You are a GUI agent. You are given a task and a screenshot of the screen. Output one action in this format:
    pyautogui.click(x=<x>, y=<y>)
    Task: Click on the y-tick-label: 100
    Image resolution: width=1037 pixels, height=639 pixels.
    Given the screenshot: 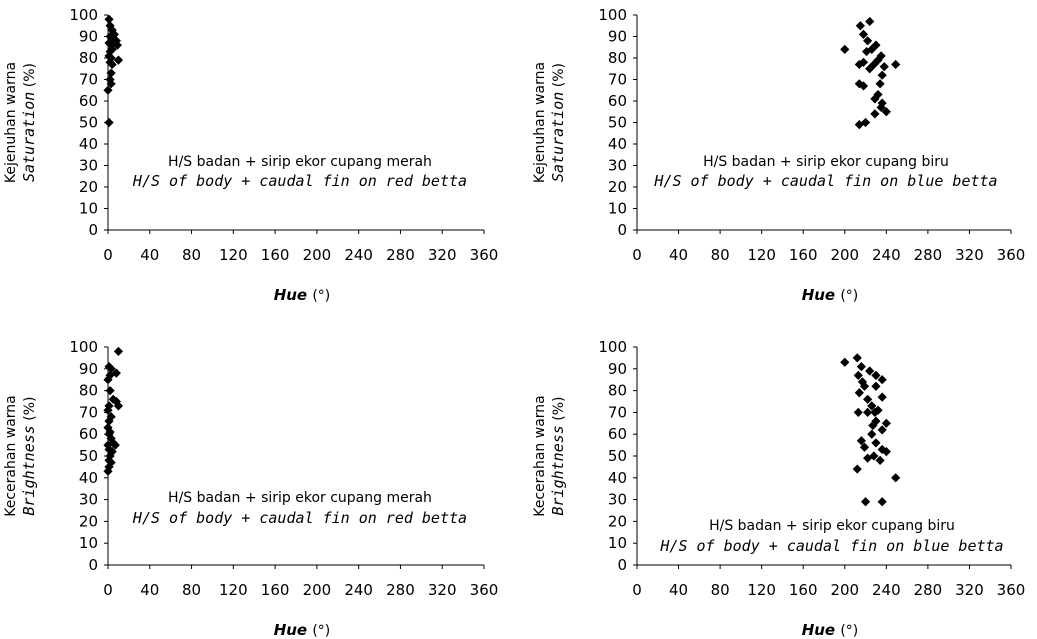 What is the action you would take?
    pyautogui.click(x=83, y=347)
    